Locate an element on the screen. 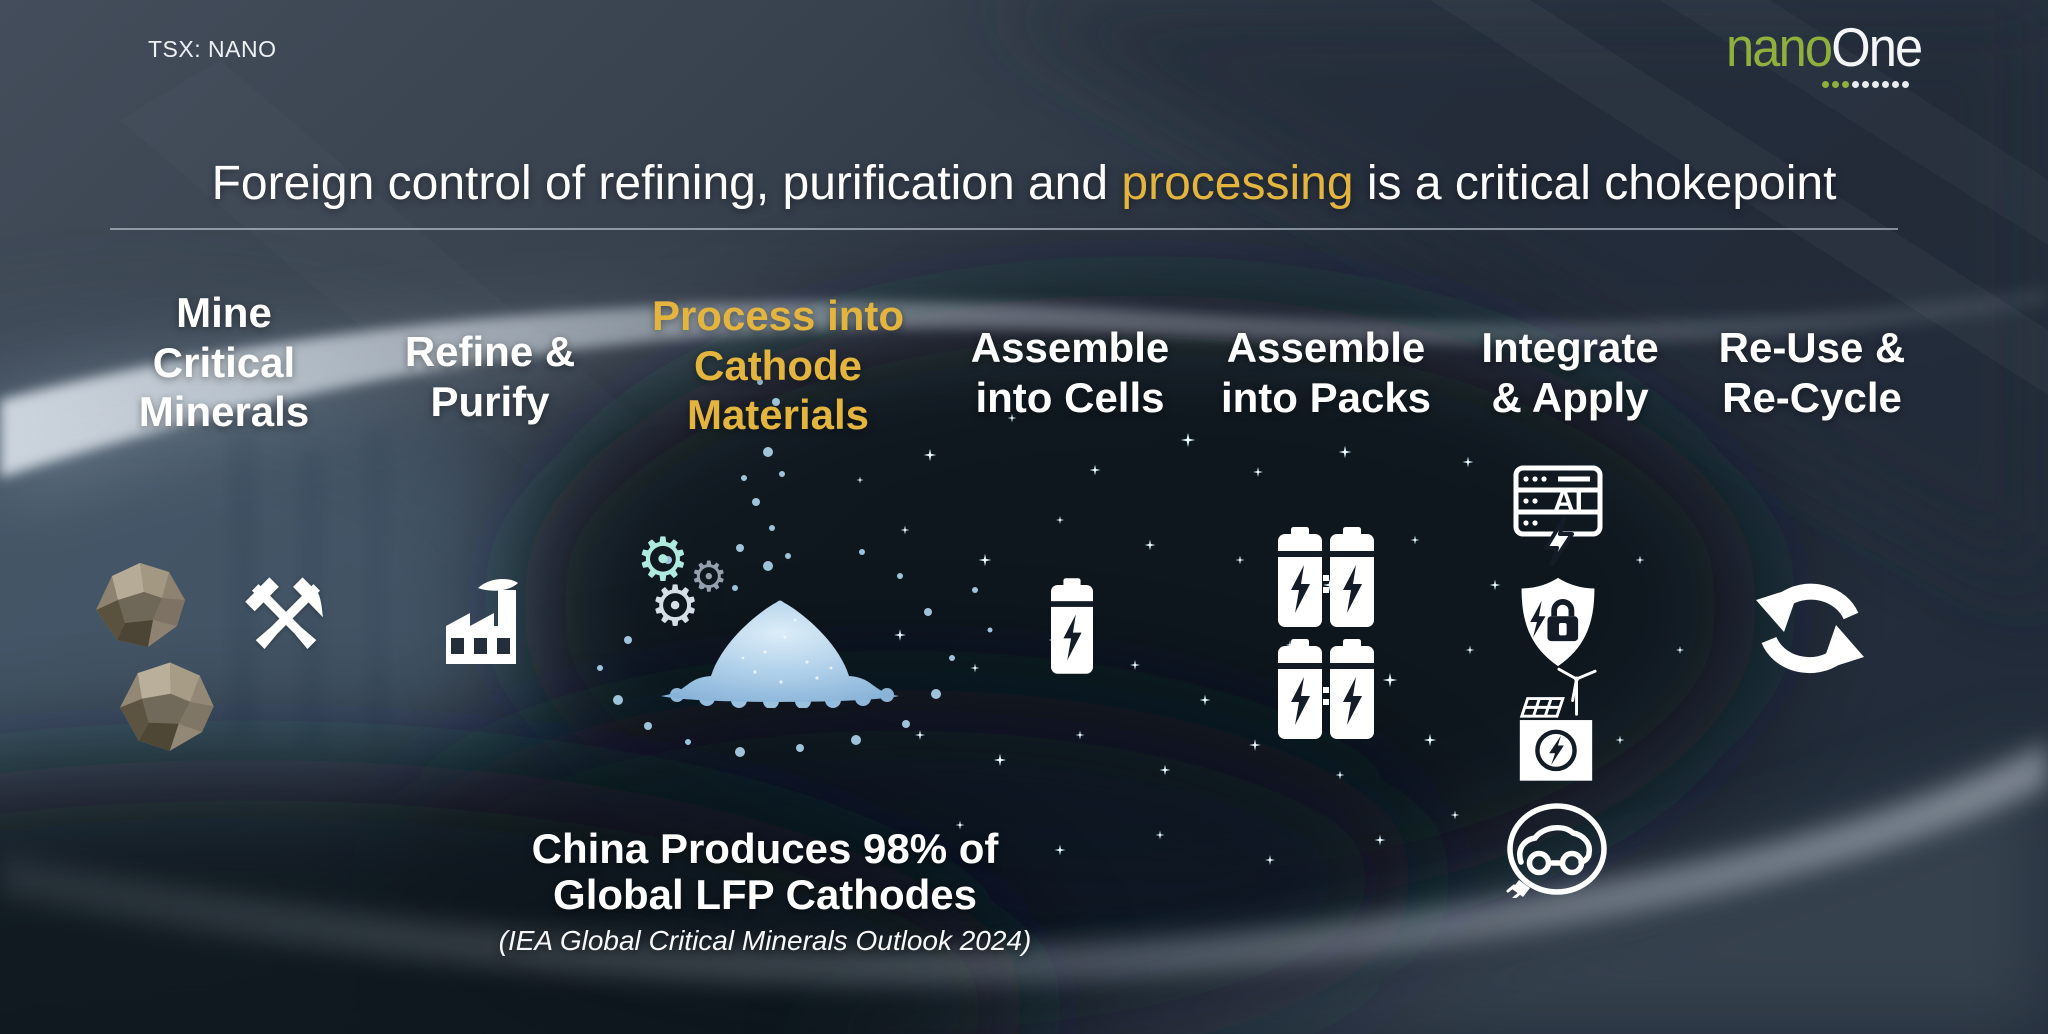  stage-integrate-apply: Integrate & Apply is located at coordinates (1570, 372).